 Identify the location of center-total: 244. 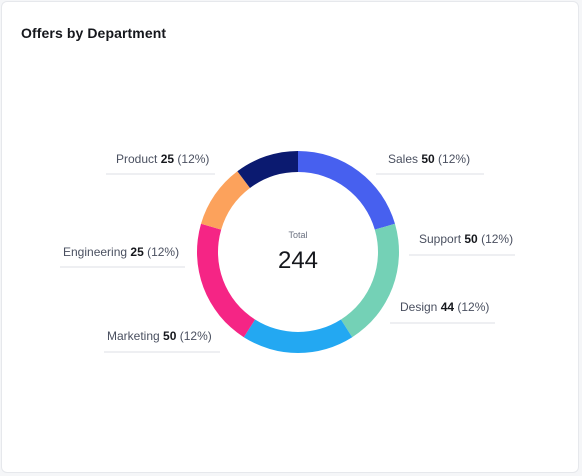
(298, 260).